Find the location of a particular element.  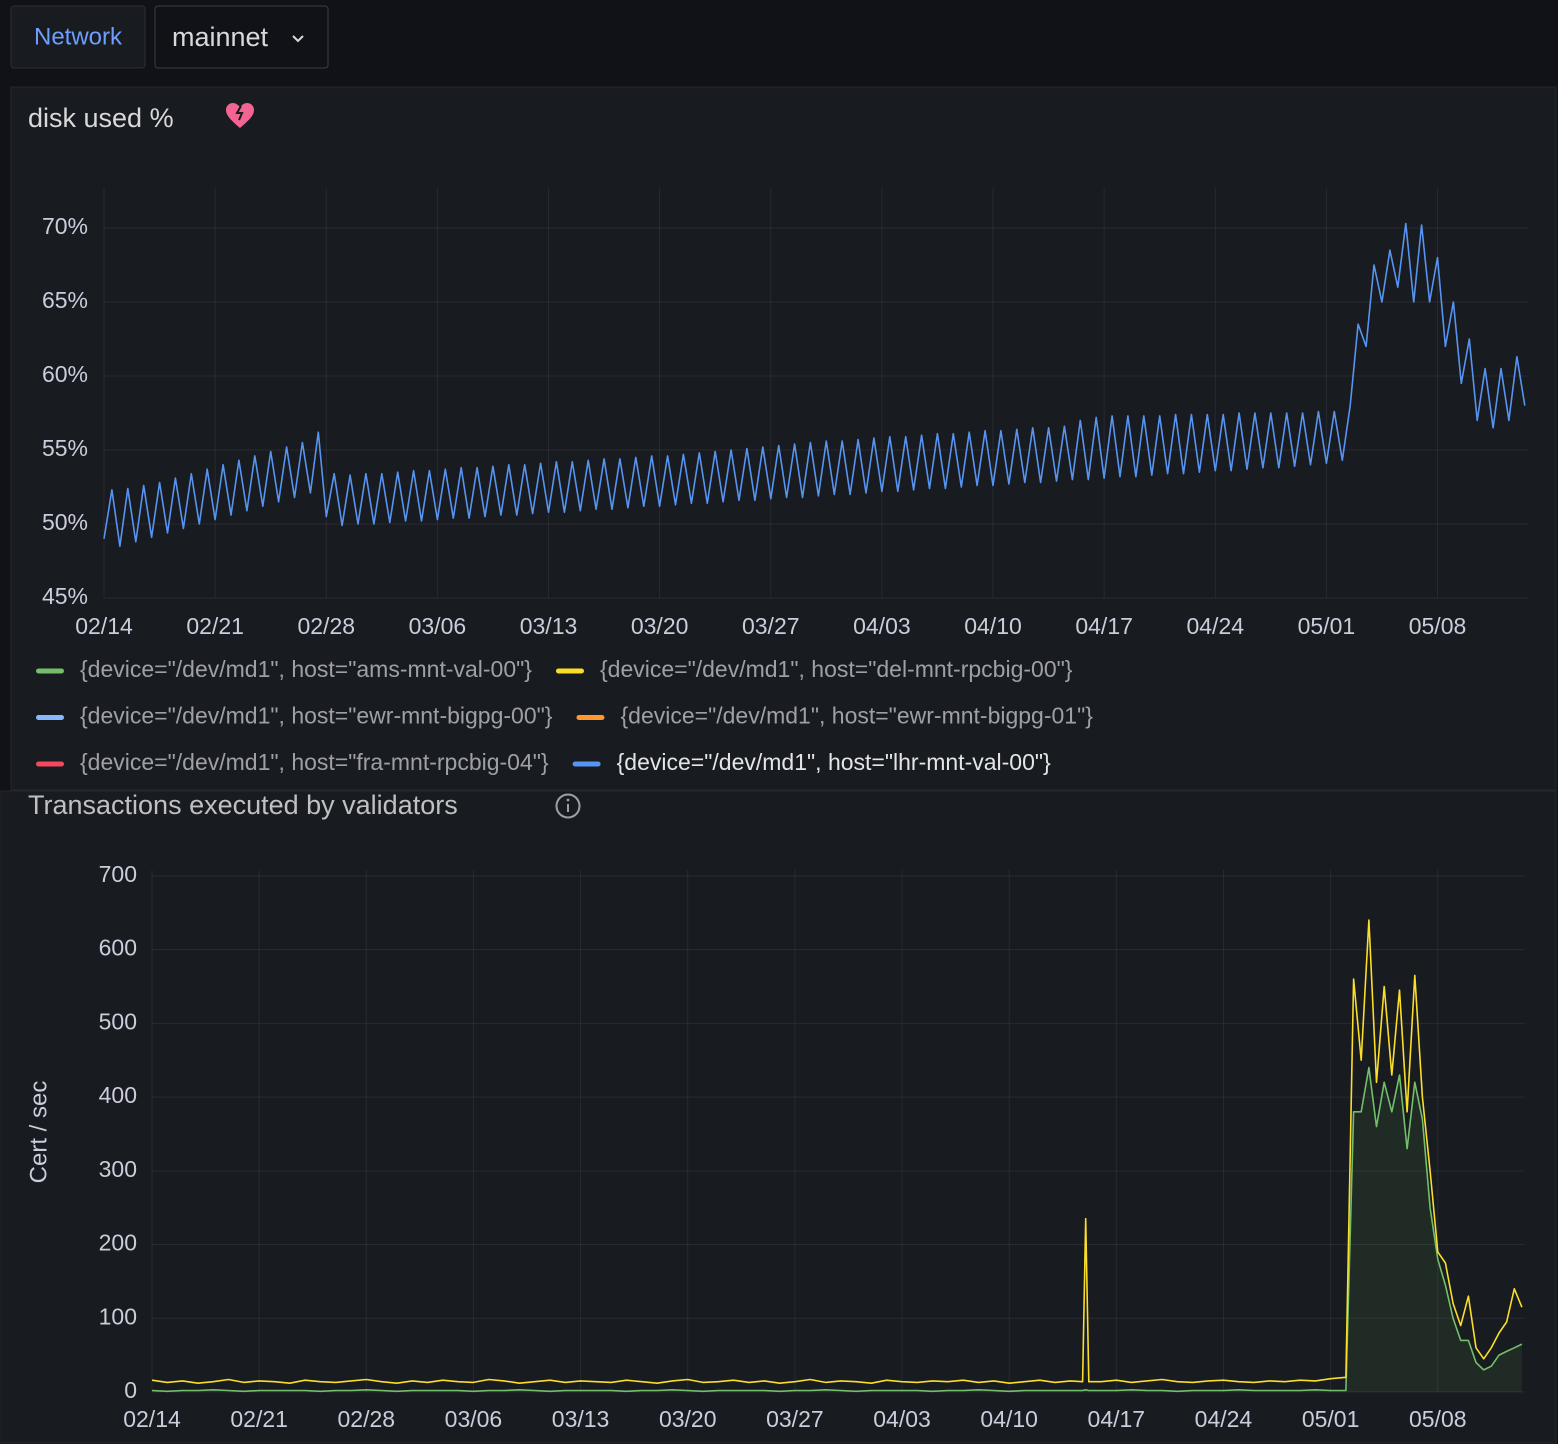

y-tick-label: 700 is located at coordinates (118, 874).